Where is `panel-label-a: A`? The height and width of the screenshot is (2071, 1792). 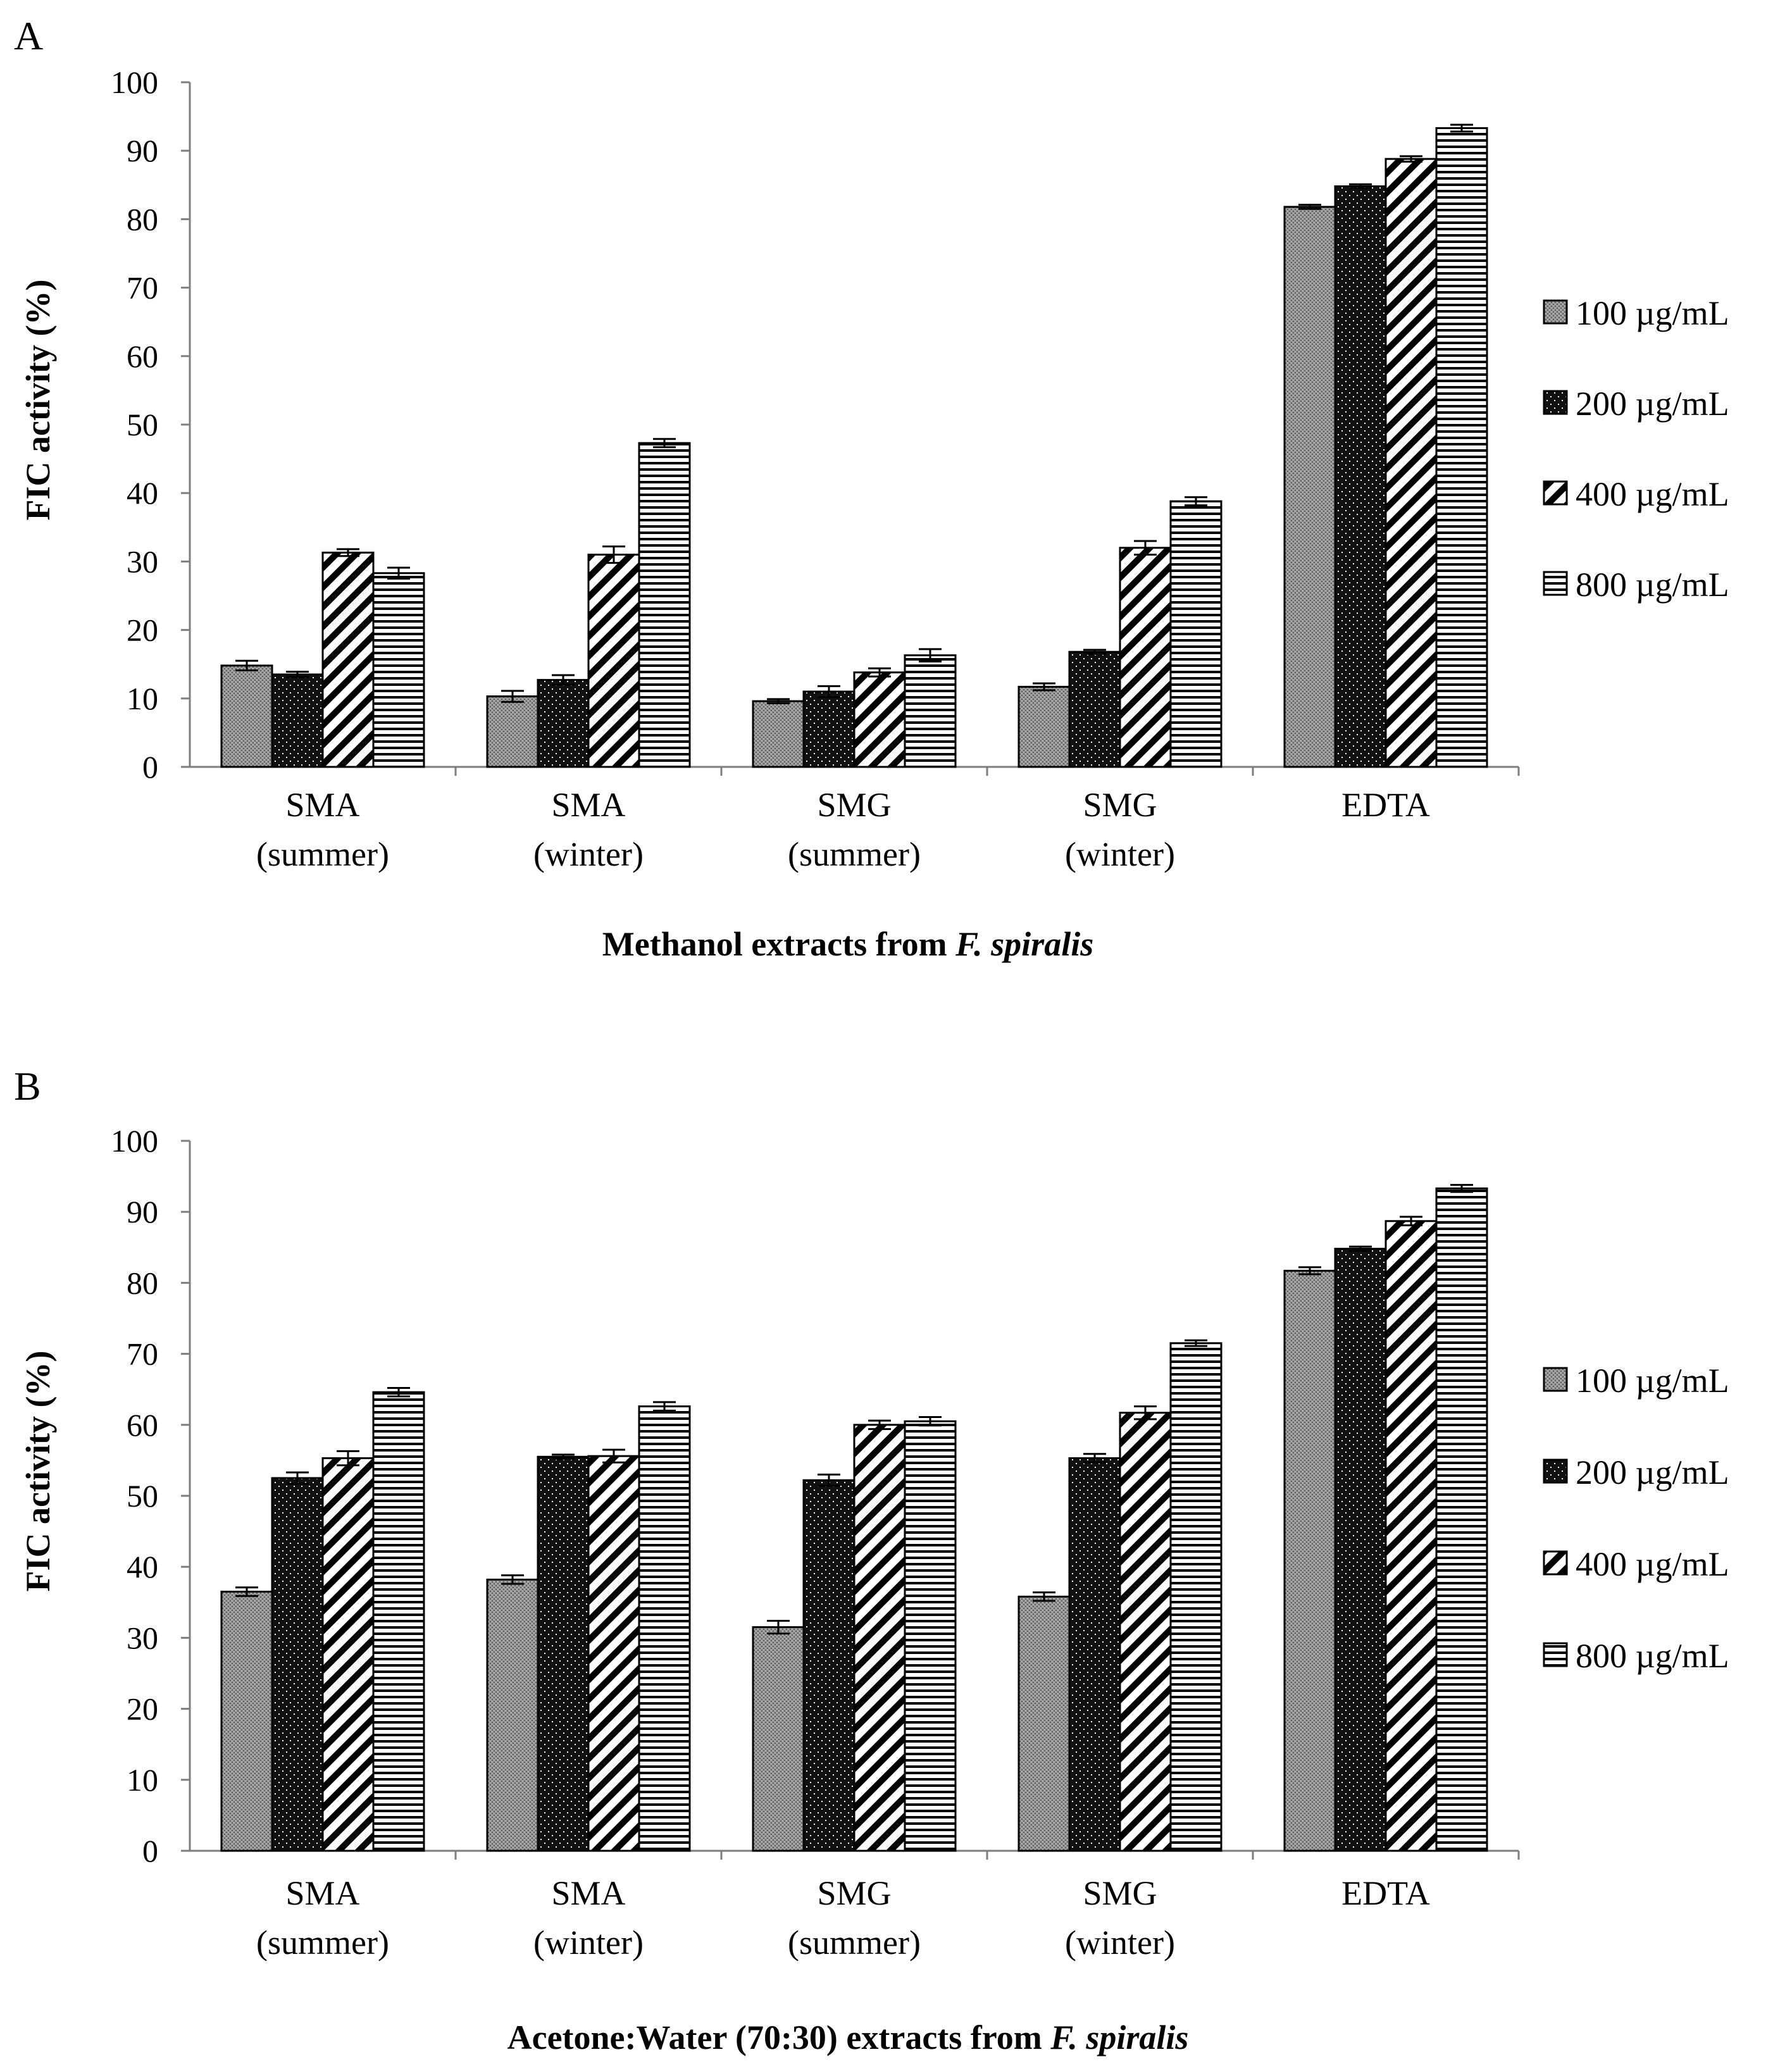 panel-label-a: A is located at coordinates (28, 35).